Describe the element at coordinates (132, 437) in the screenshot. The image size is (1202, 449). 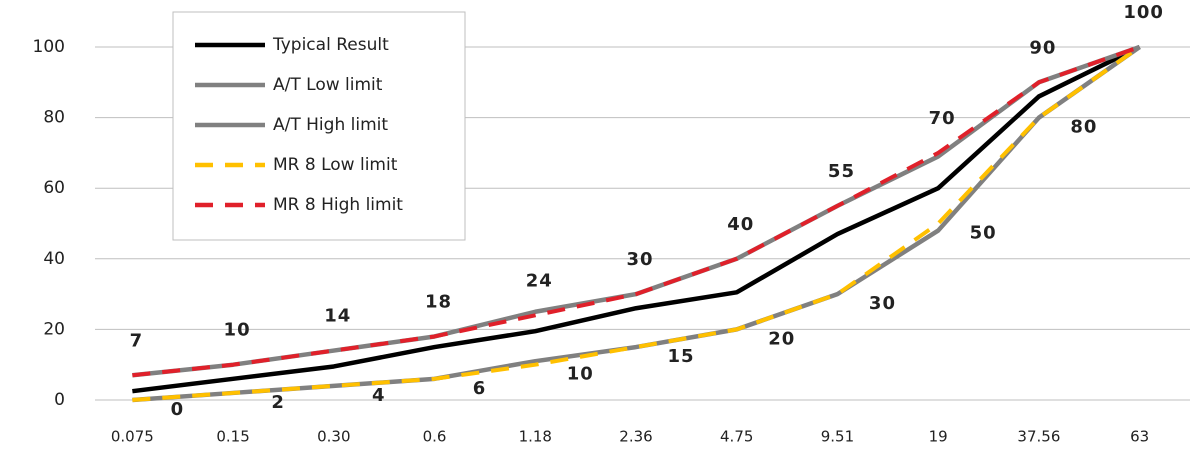
I see `x-tick-label: 0.075` at that location.